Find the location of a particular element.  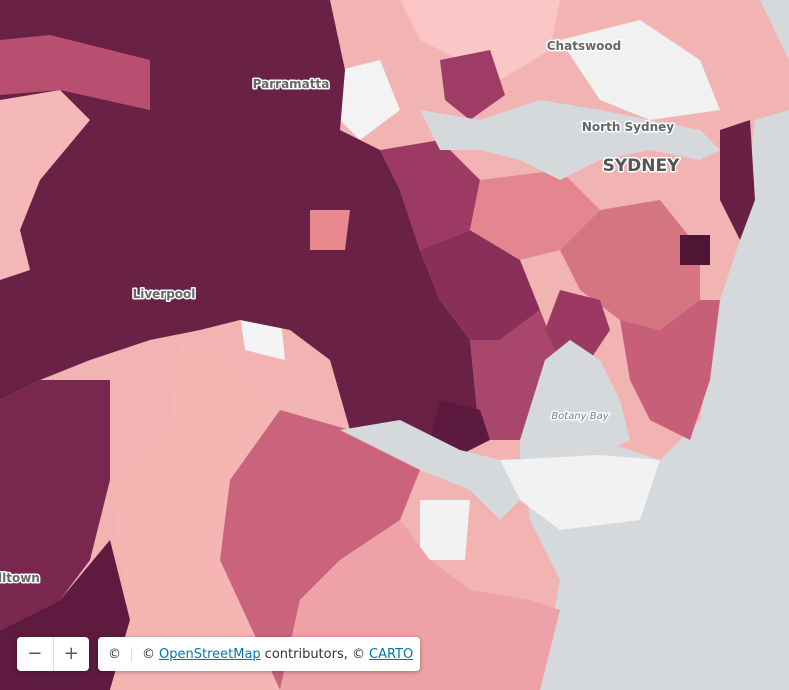

attribution-prefix: © is located at coordinates (148, 654).